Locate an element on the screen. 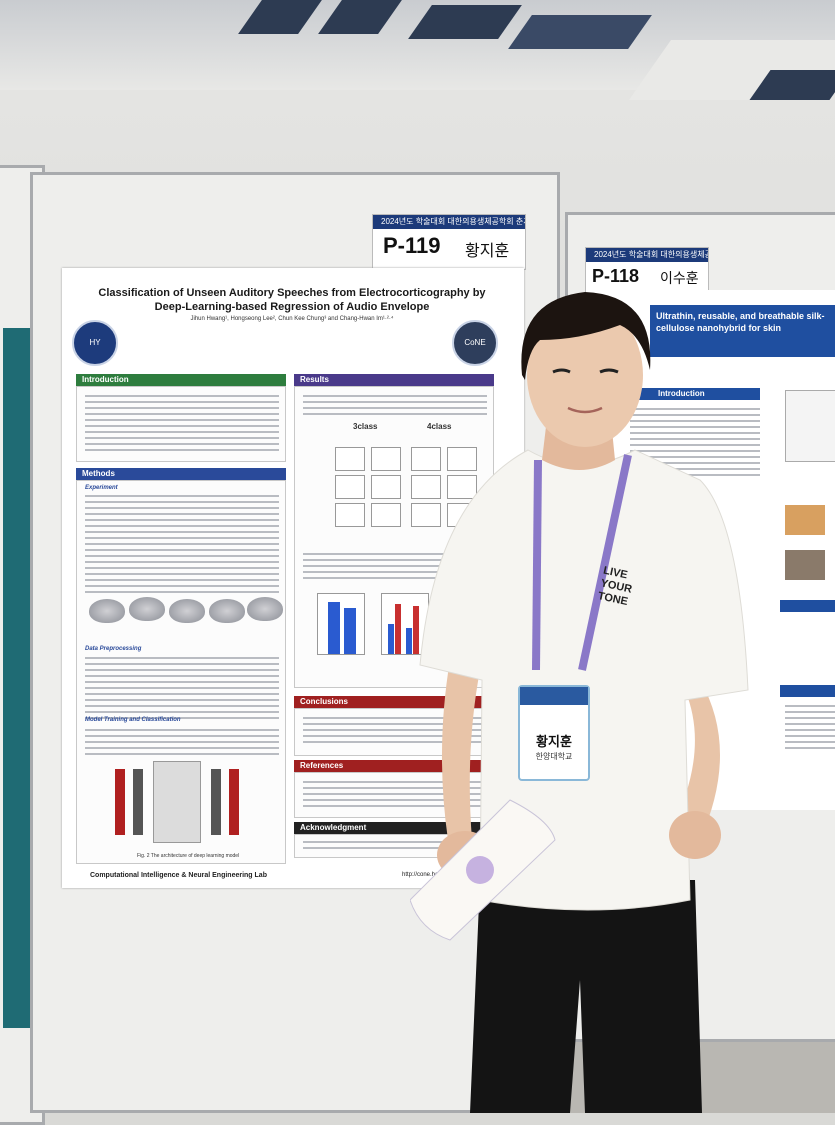 The image size is (835, 1125). presenter-name-2: 이수훈 is located at coordinates (679, 278).